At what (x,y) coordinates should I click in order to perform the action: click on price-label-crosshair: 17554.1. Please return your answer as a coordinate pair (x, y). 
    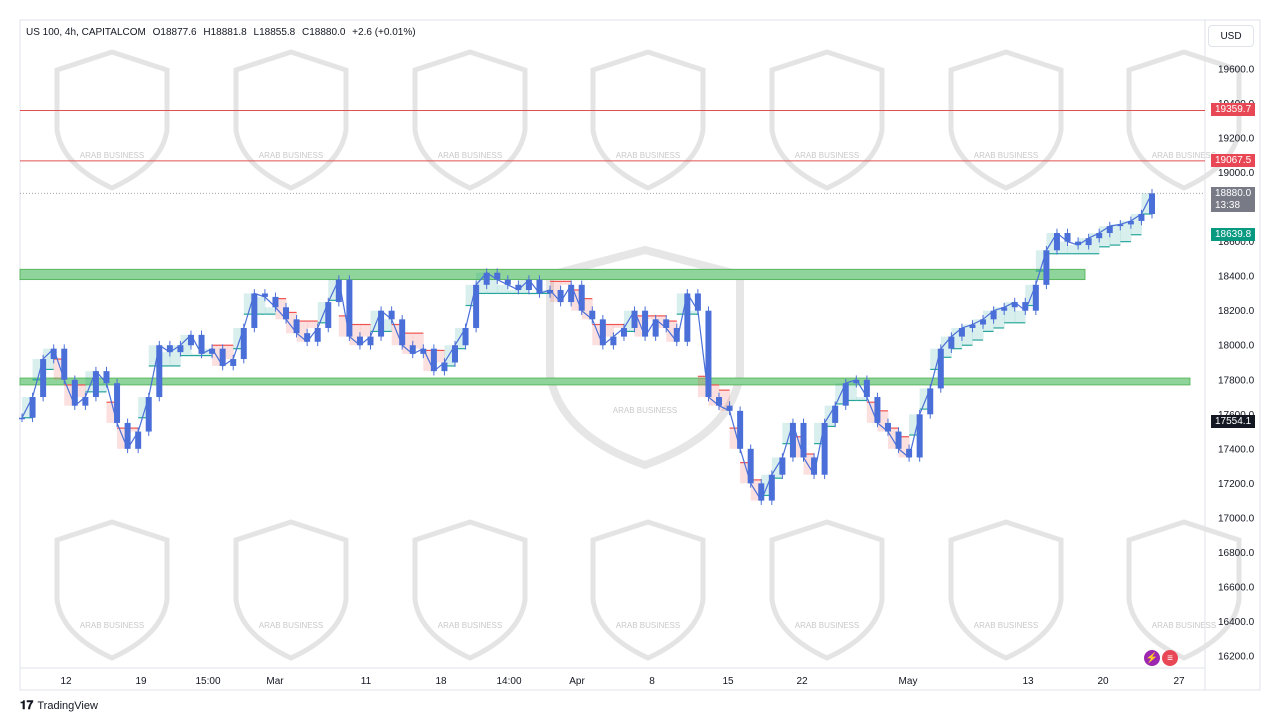
    Looking at the image, I should click on (1233, 421).